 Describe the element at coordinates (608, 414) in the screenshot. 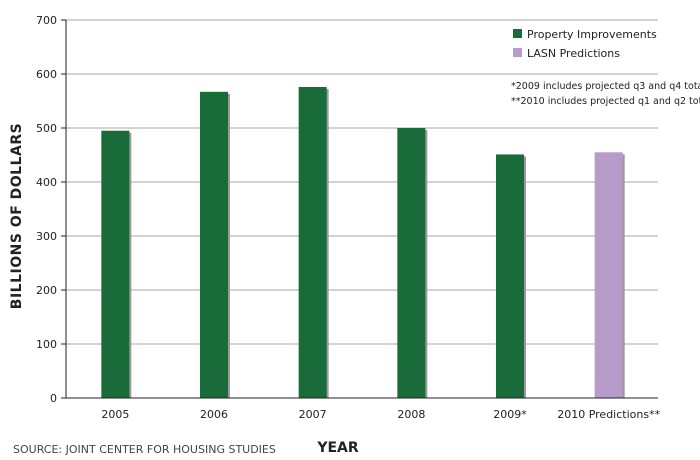

I see `x-tick-label: 2010 Predictions**` at that location.